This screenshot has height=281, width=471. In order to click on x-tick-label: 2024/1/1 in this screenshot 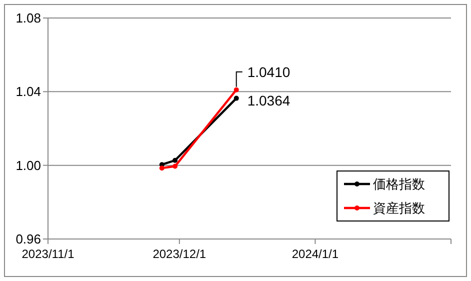, I will do `click(315, 254)`.